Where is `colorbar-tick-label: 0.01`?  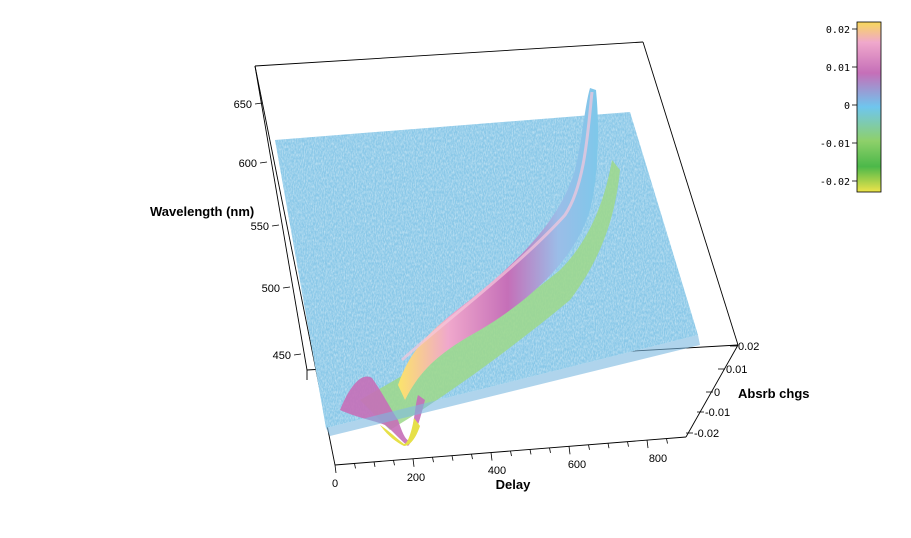
colorbar-tick-label: 0.01 is located at coordinates (838, 68).